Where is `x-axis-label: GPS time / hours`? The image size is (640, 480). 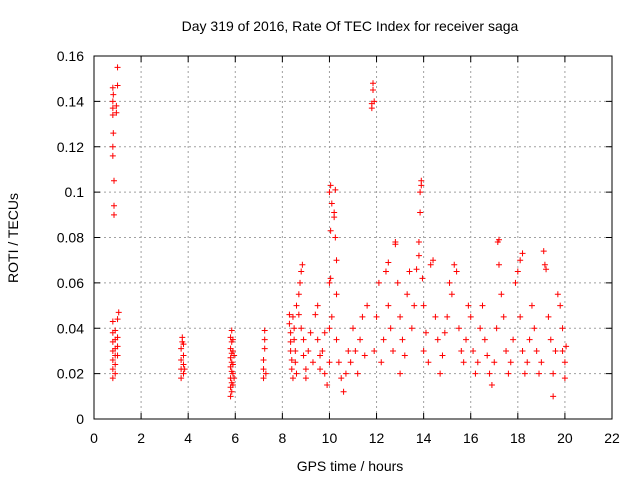
x-axis-label: GPS time / hours is located at coordinates (350, 466).